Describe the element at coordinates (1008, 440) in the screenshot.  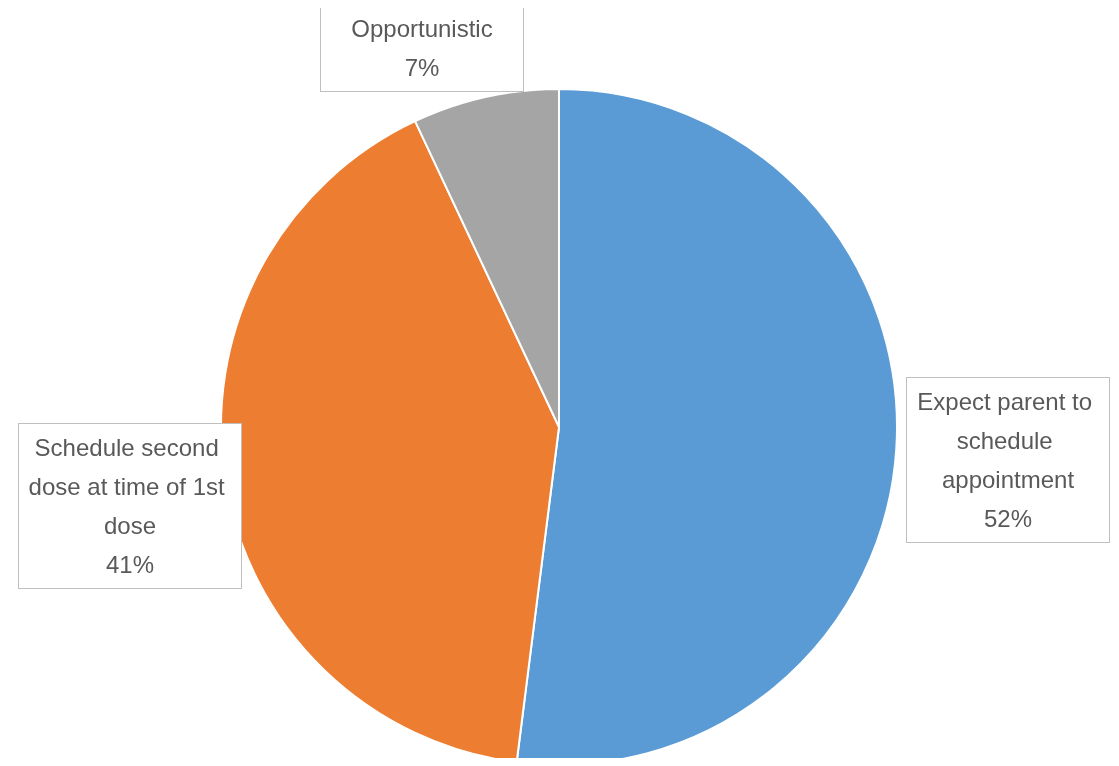
I see `slice-label: Expect parent to schedule appointment` at that location.